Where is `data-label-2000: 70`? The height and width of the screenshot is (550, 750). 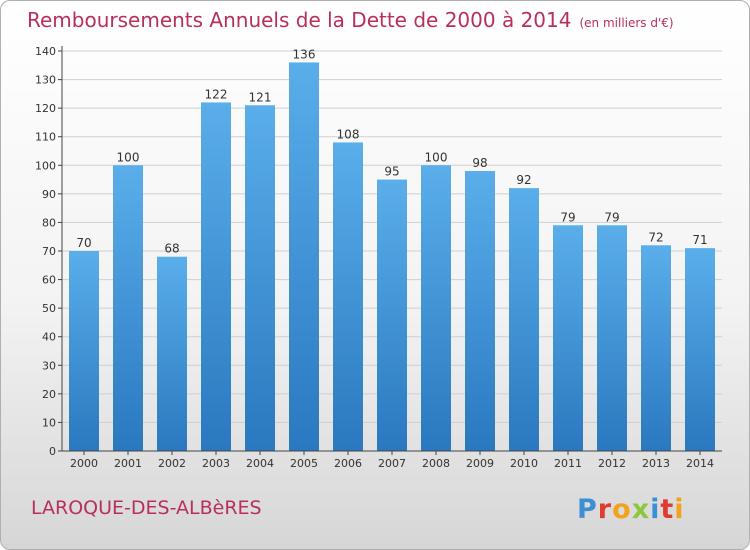
data-label-2000: 70 is located at coordinates (83, 243).